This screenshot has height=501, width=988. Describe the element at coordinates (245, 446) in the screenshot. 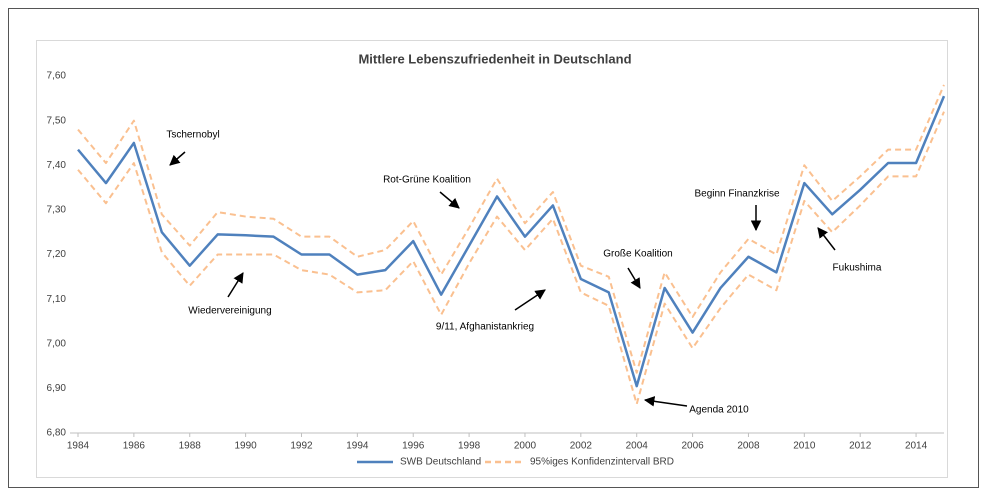

I see `x-tick-label: 1990` at that location.